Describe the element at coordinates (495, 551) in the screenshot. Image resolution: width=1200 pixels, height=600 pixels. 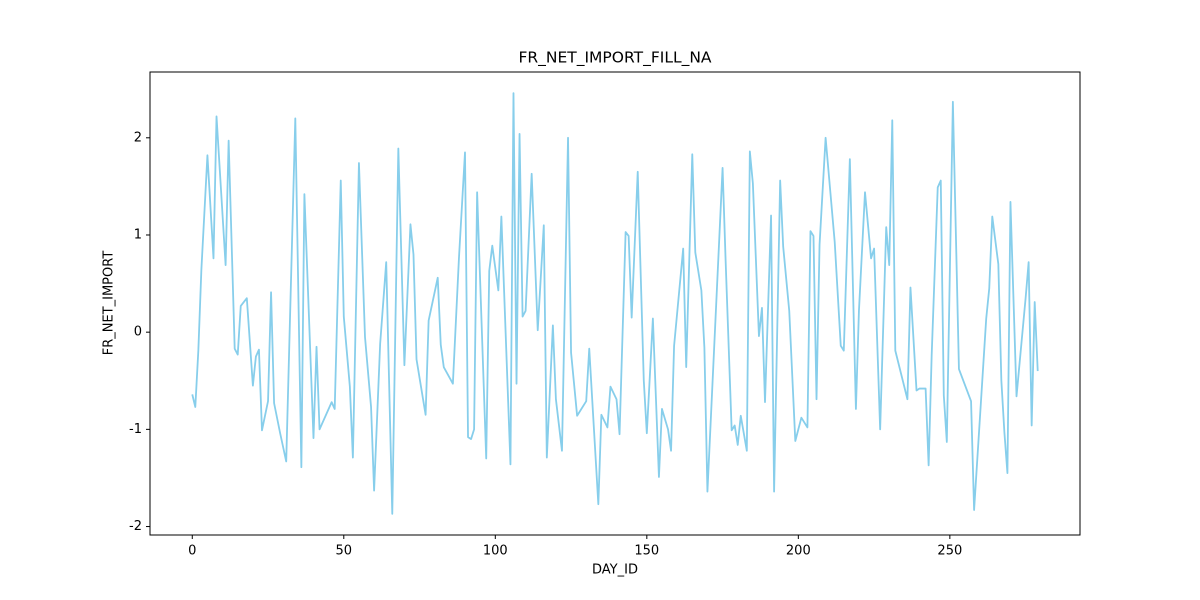
I see `x-tick-label: 100` at that location.